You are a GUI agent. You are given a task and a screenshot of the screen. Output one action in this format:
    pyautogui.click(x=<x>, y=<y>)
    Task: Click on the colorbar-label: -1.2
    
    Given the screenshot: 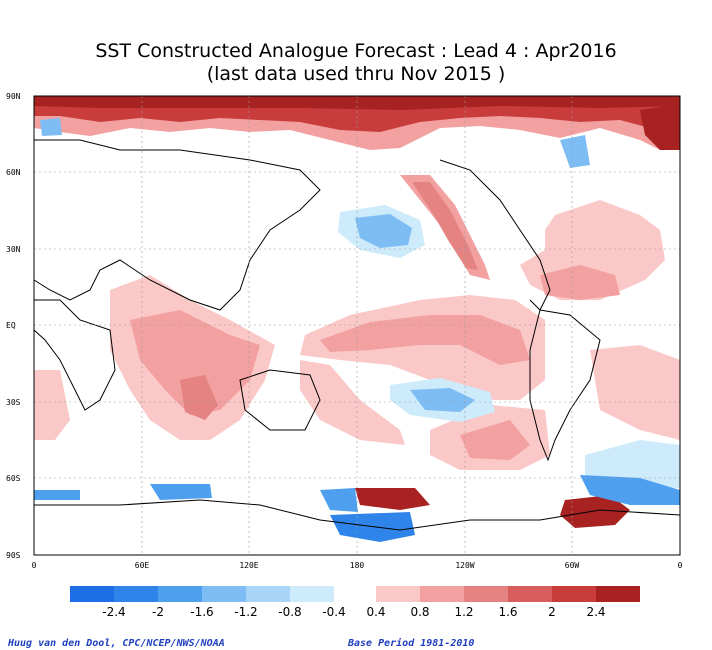 What is the action you would take?
    pyautogui.click(x=245, y=612)
    